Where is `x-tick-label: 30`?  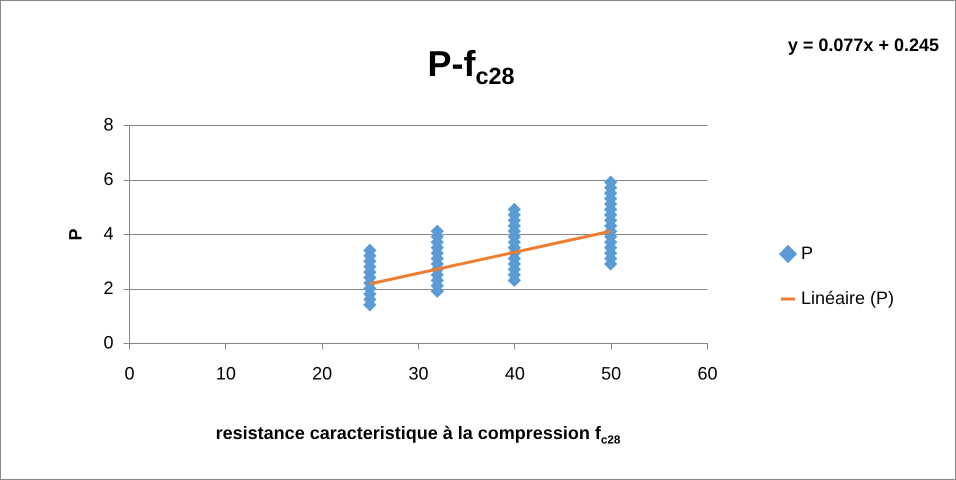
x-tick-label: 30 is located at coordinates (418, 374).